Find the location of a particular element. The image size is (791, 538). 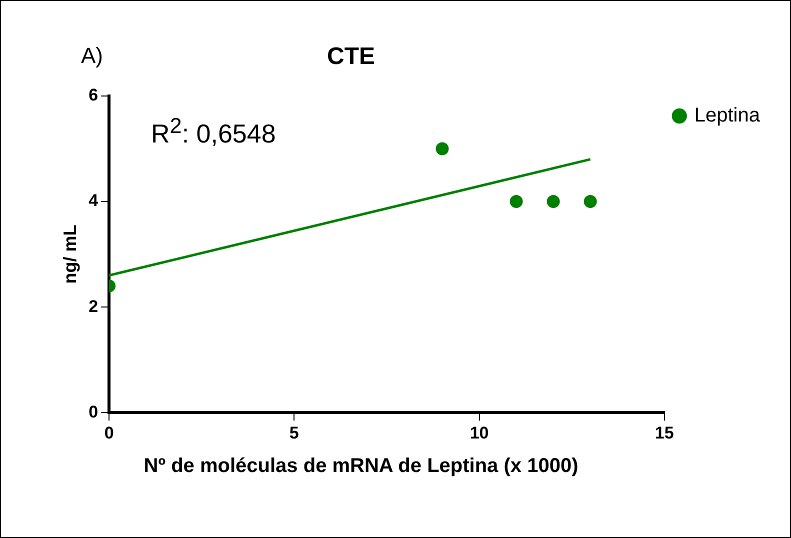

y-axis-title: ng/ mL is located at coordinates (70, 254).